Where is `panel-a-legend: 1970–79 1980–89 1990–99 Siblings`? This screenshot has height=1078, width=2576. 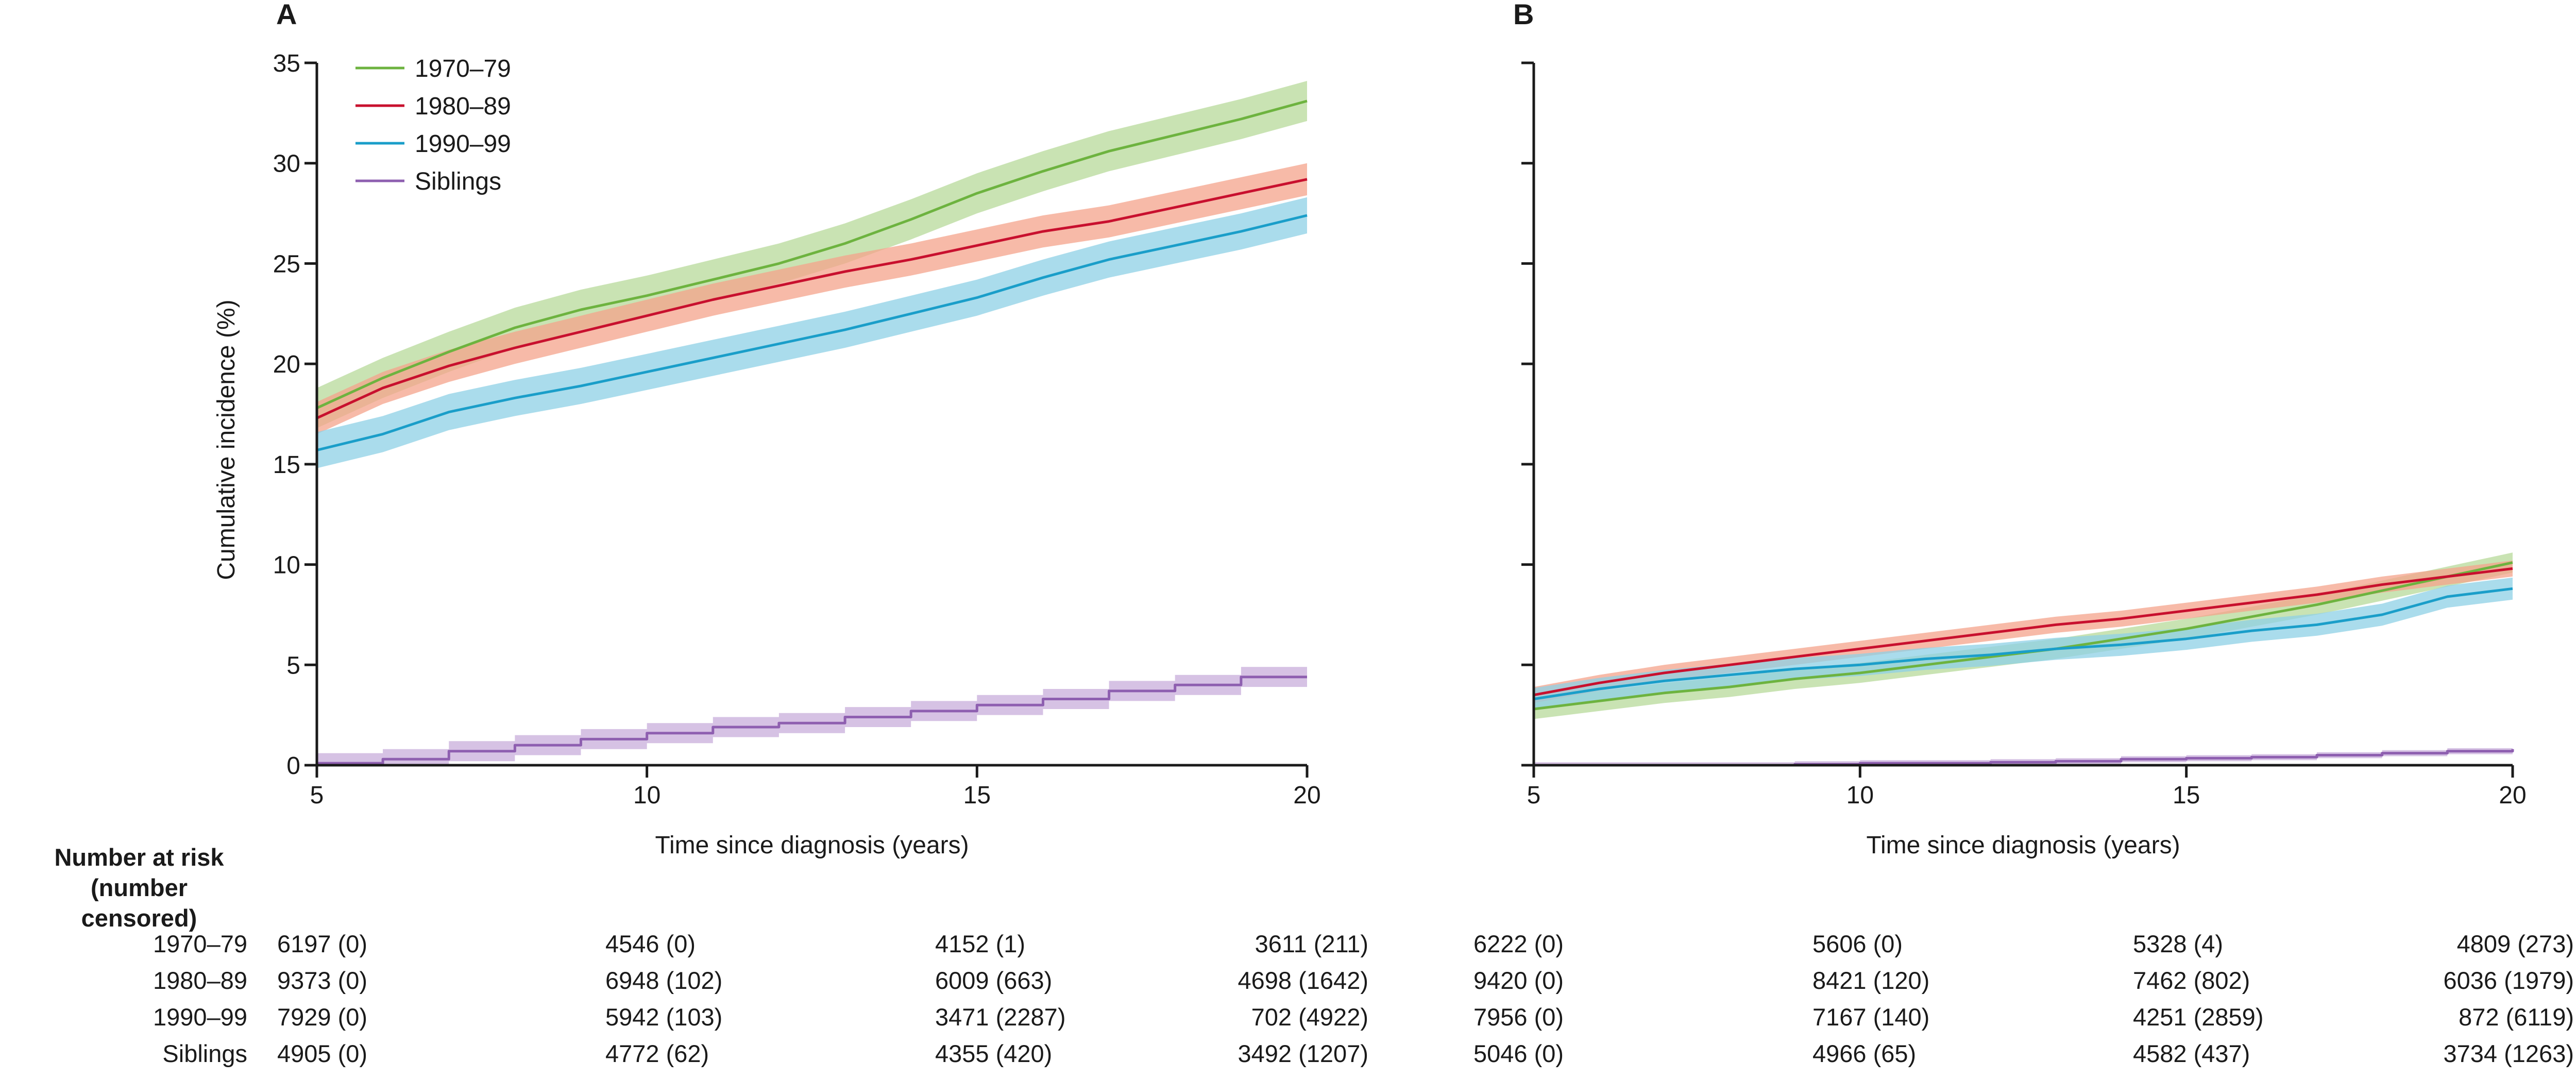
panel-a-legend: 1970–79 1980–89 1990–99 Siblings is located at coordinates (433, 125).